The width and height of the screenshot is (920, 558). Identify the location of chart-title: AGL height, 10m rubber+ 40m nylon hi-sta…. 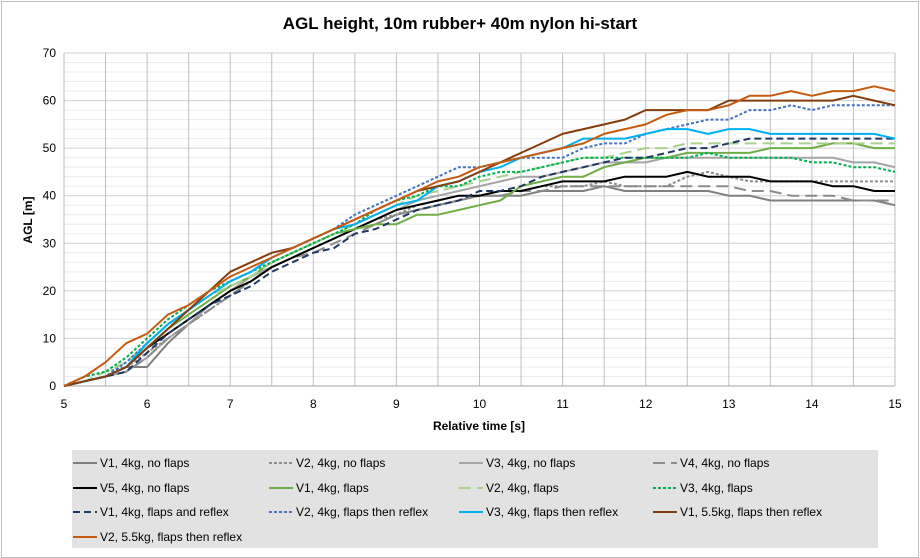
(460, 23).